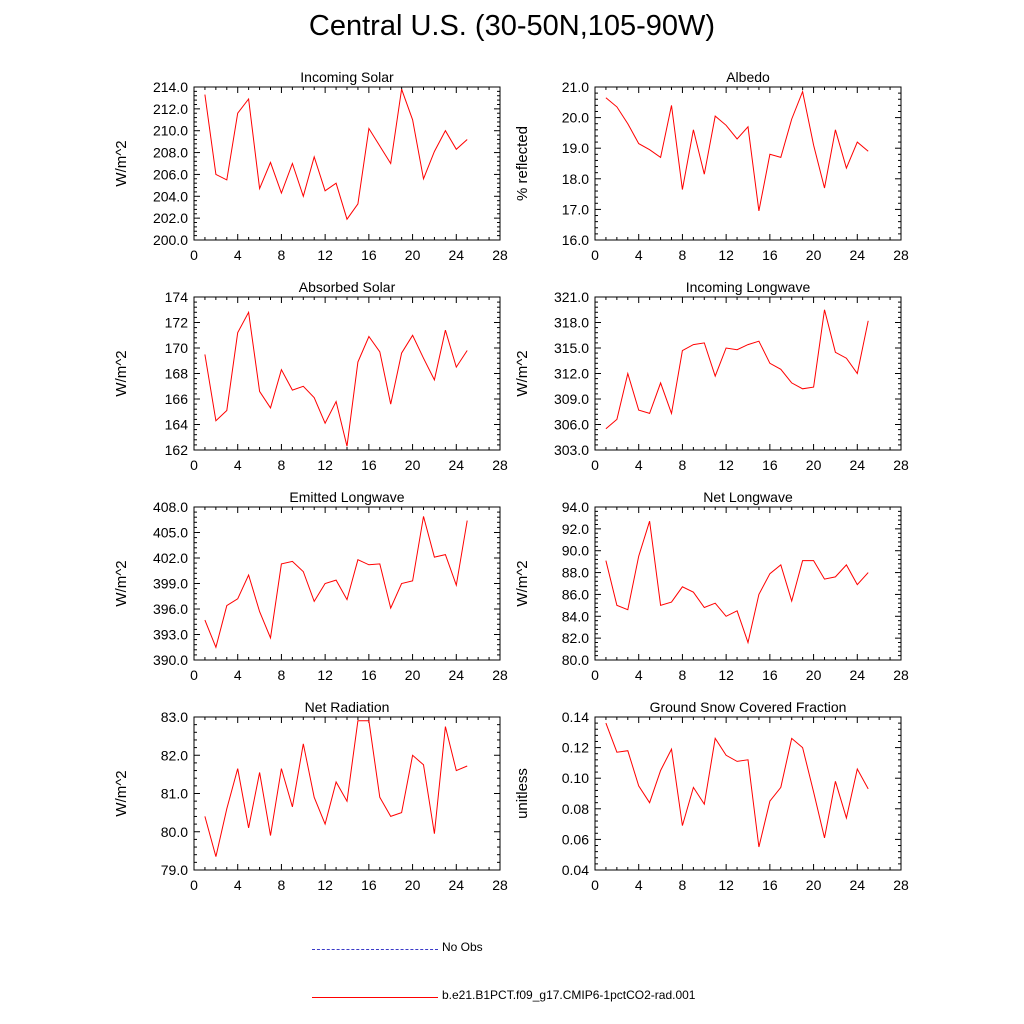 The height and width of the screenshot is (1024, 1024). What do you see at coordinates (575, 870) in the screenshot?
I see `y-tick-label: 0.04` at bounding box center [575, 870].